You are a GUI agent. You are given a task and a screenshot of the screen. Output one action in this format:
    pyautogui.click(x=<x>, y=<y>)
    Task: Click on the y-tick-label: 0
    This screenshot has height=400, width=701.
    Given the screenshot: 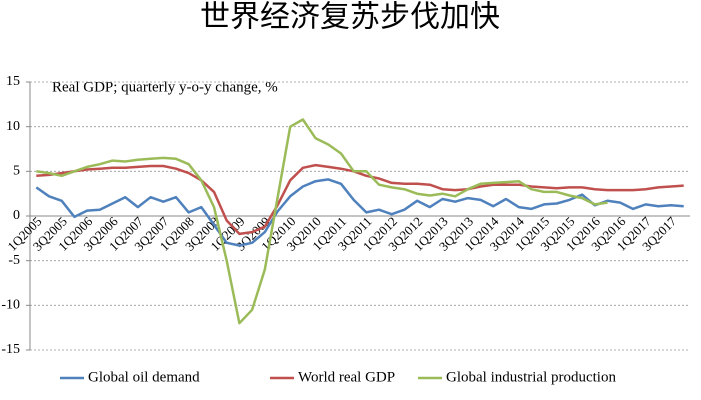 What is the action you would take?
    pyautogui.click(x=16, y=215)
    